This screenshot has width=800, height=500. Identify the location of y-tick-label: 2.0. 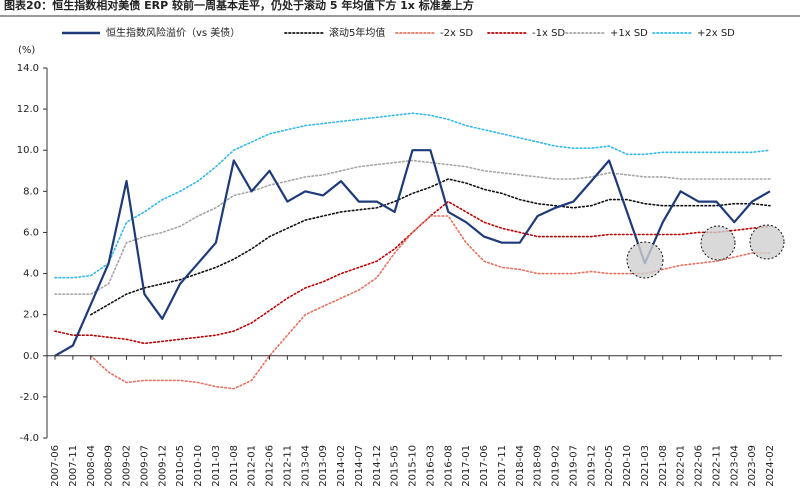
(31, 315).